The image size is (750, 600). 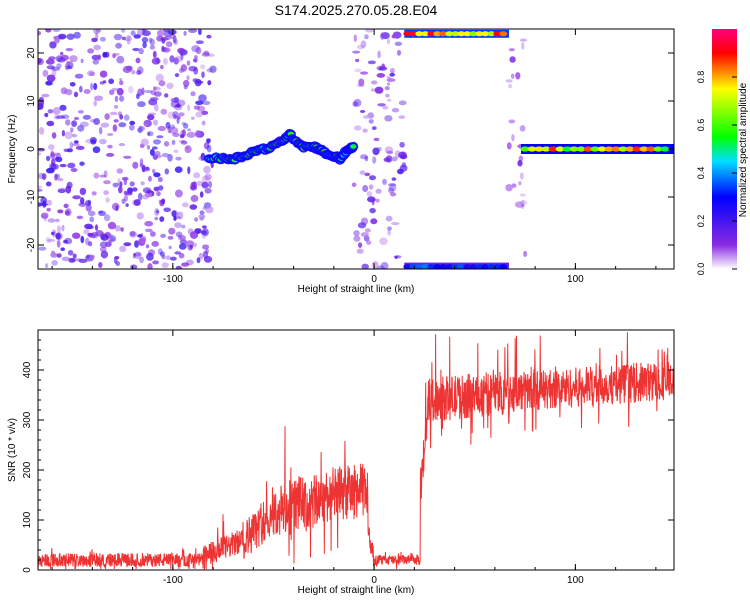 What do you see at coordinates (701, 269) in the screenshot?
I see `colorbar-tick-label: 0.0` at bounding box center [701, 269].